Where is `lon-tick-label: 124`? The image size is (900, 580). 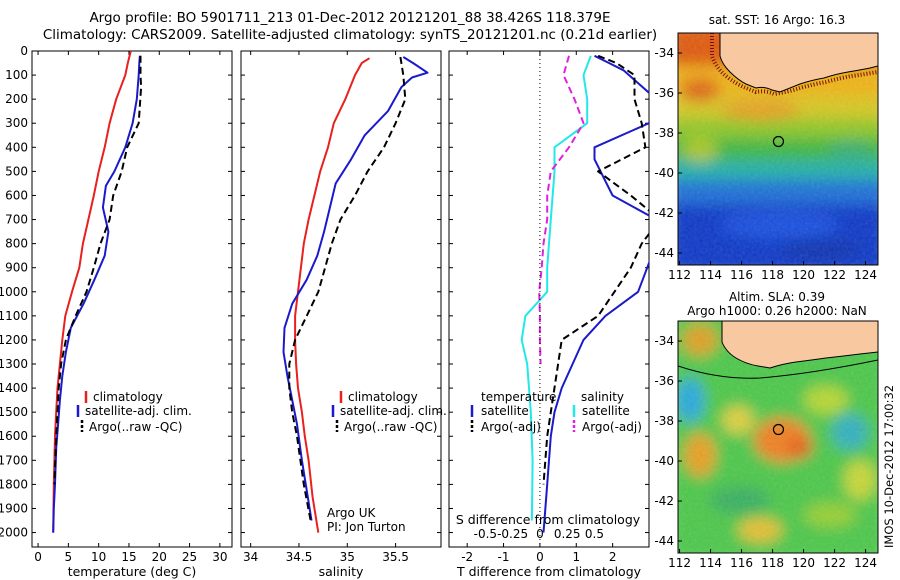 lon-tick-label: 124 is located at coordinates (865, 563).